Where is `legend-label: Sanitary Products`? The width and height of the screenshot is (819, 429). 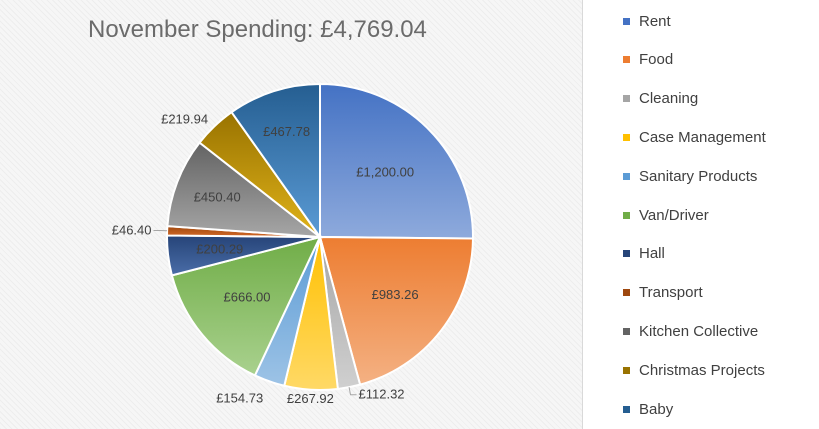
legend-label: Sanitary Products is located at coordinates (698, 176).